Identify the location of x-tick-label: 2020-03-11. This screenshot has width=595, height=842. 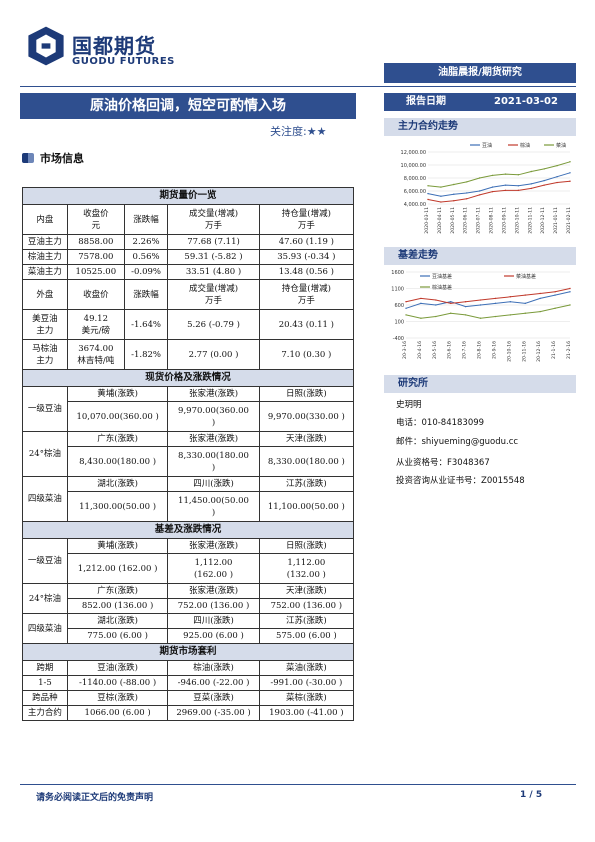
(427, 220).